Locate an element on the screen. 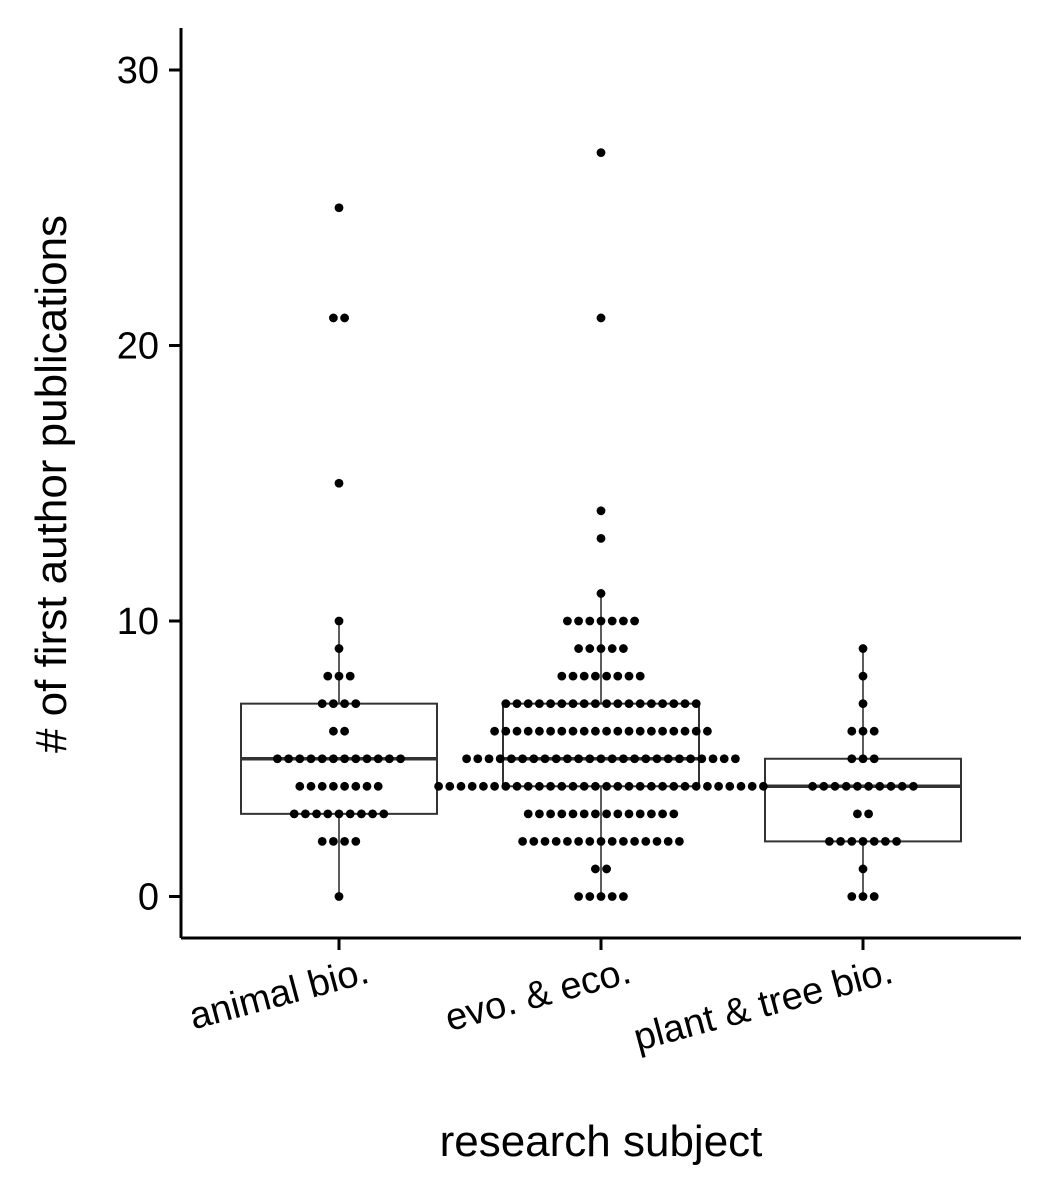  x-ticks: animal bio. evo. & eco.plant & tree bio. is located at coordinates (541, 999).